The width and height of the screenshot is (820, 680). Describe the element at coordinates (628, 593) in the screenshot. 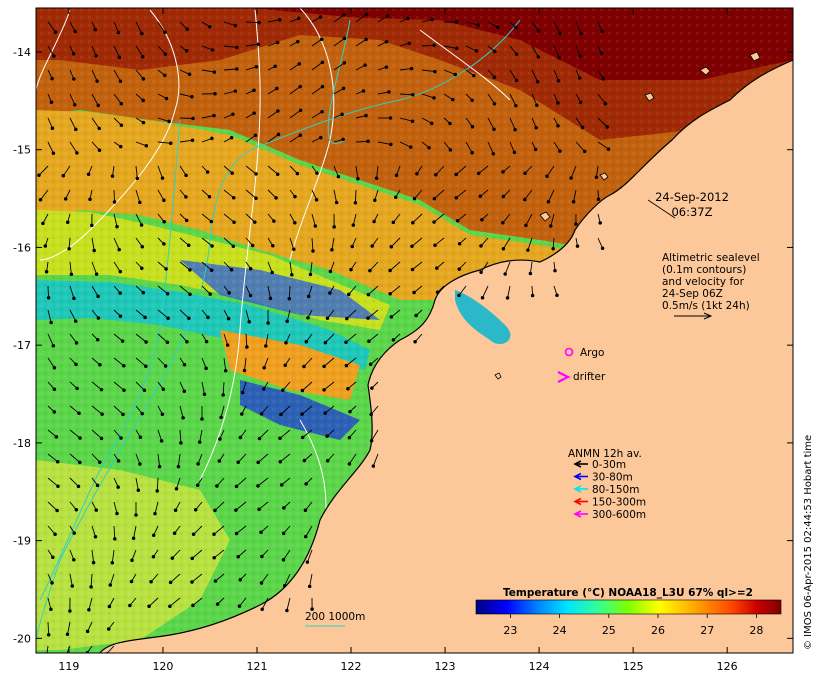

I see `colorbar-title: Temperature (°C) NOAA18_L3U 67% ql>=2` at that location.